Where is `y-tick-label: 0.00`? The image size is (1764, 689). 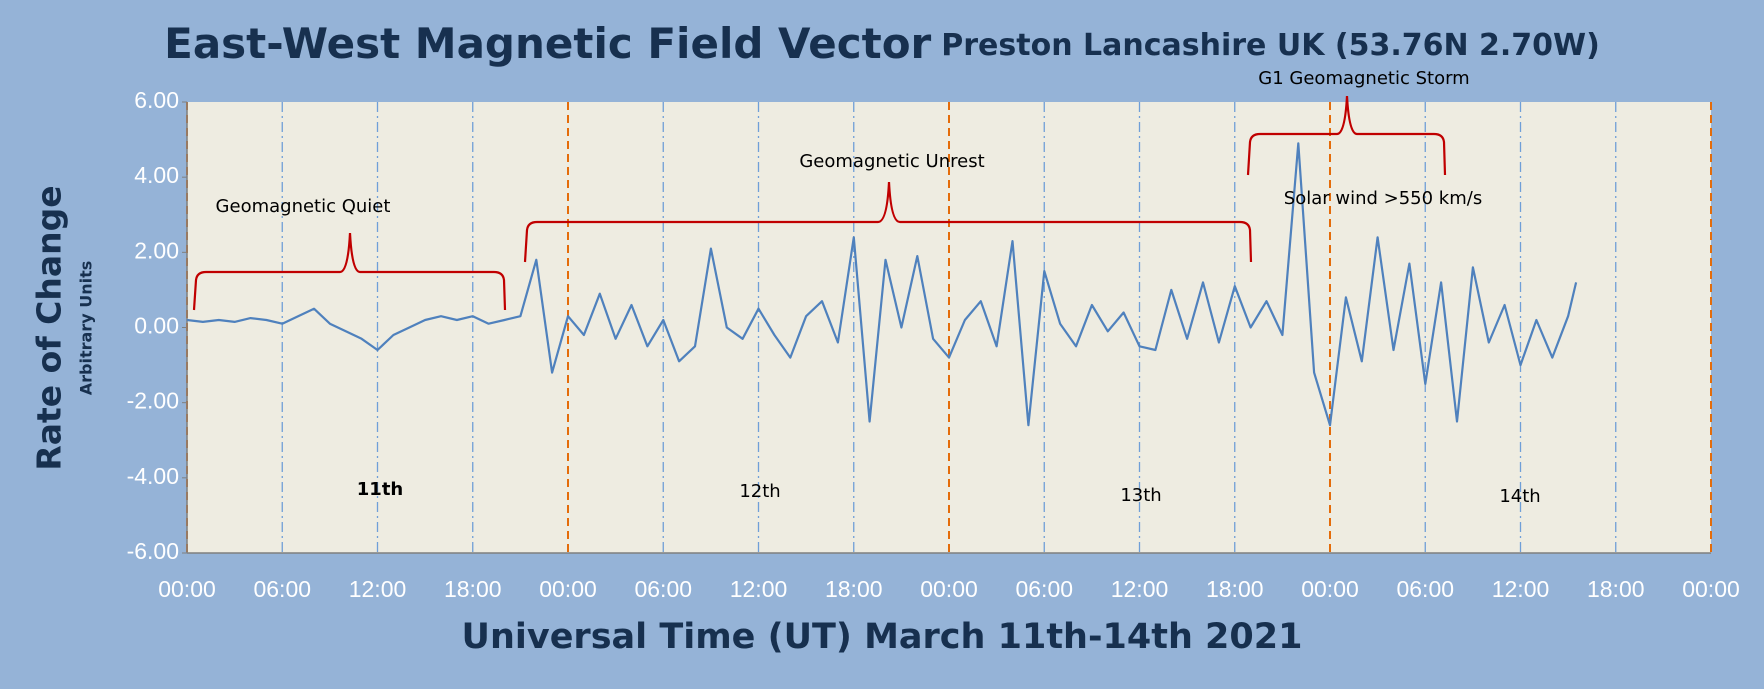 y-tick-label: 0.00 is located at coordinates (156, 326).